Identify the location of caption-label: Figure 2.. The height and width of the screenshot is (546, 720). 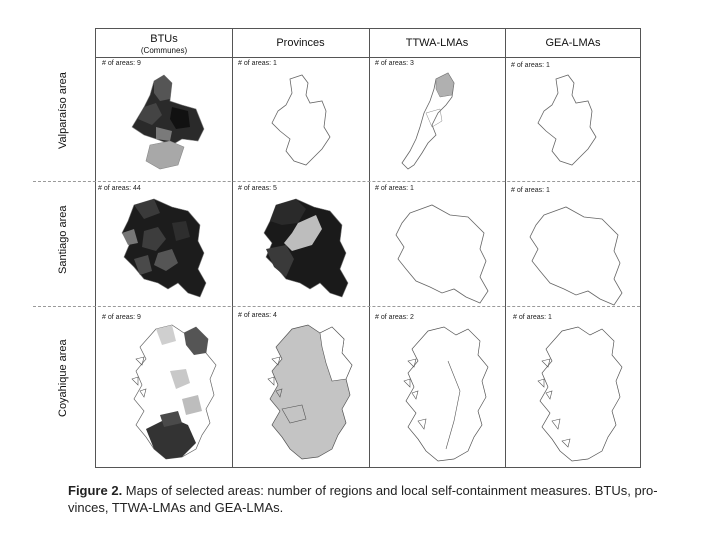
(95, 490).